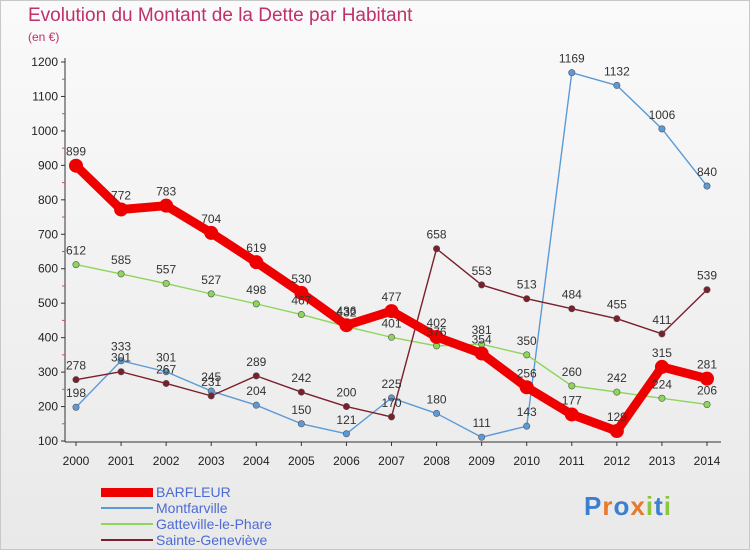  I want to click on data-label: 333, so click(121, 347).